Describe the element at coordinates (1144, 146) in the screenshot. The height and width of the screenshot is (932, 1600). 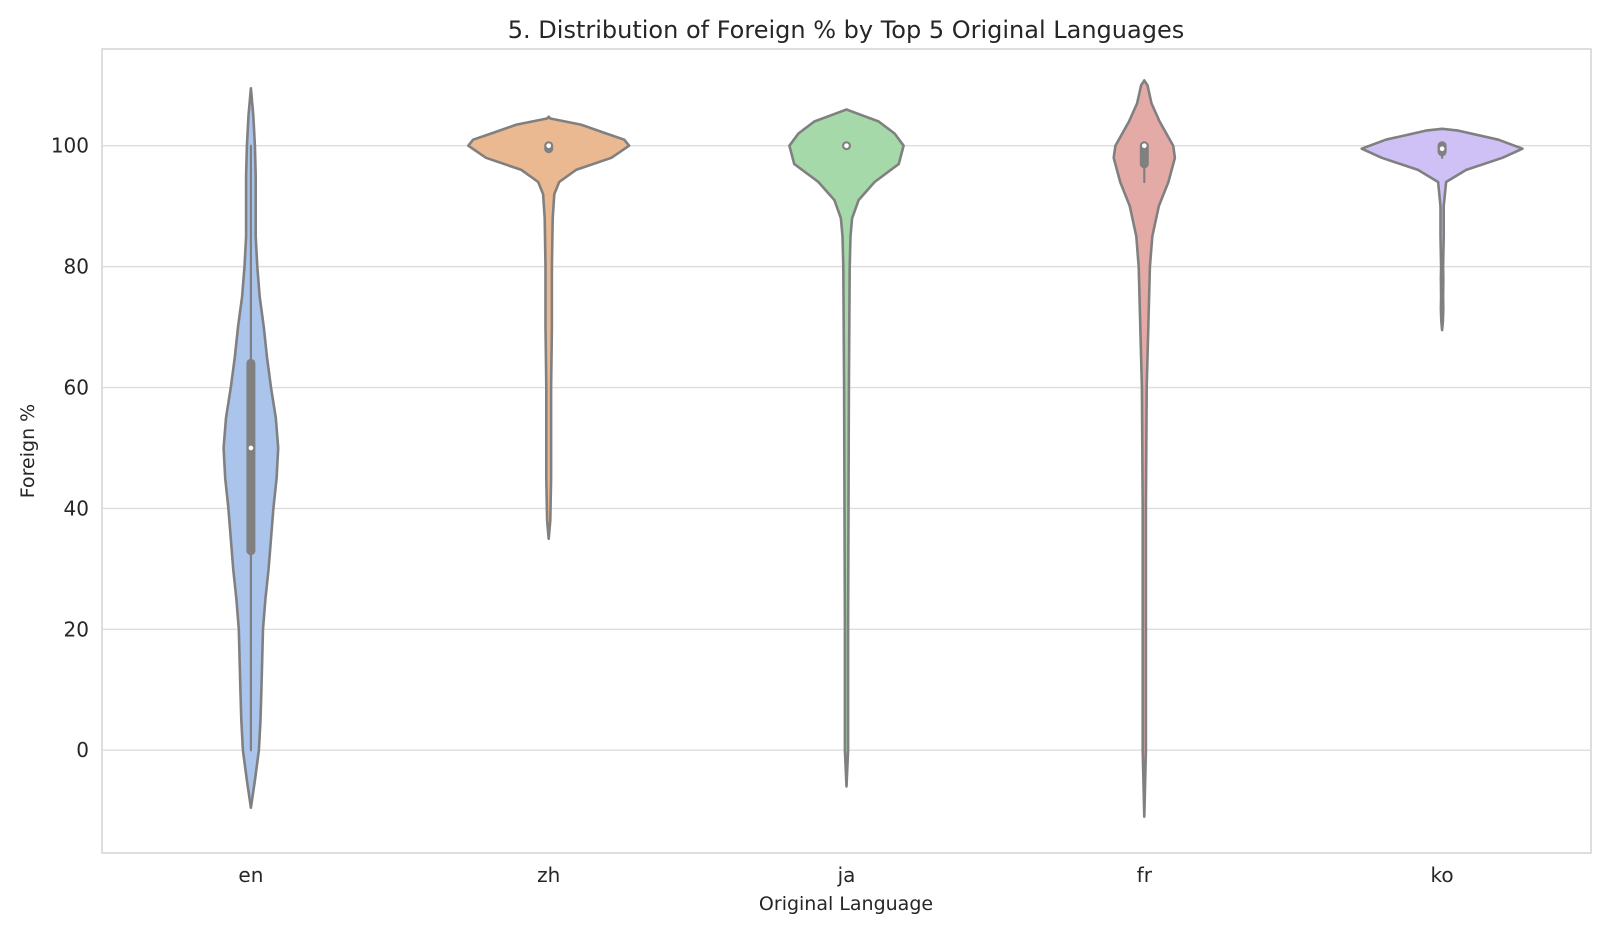
I see `median-marker-fr` at that location.